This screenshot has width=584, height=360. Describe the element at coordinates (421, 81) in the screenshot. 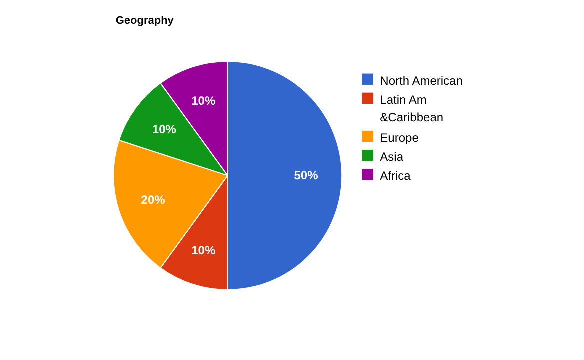

I see `legend-label: North American` at that location.